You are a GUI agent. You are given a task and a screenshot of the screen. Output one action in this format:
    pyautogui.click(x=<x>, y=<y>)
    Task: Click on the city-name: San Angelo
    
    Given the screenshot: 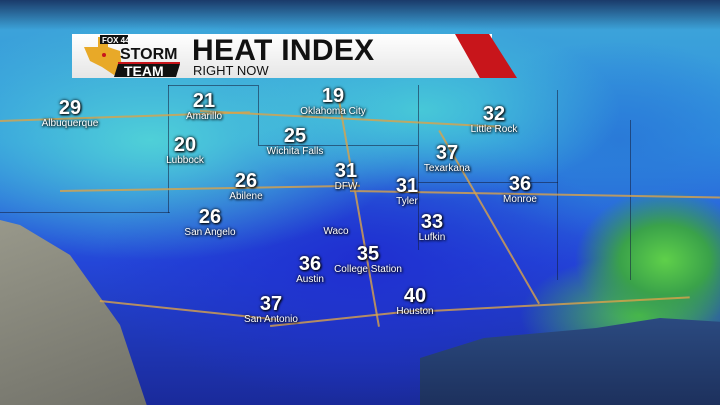 What is the action you would take?
    pyautogui.click(x=210, y=232)
    